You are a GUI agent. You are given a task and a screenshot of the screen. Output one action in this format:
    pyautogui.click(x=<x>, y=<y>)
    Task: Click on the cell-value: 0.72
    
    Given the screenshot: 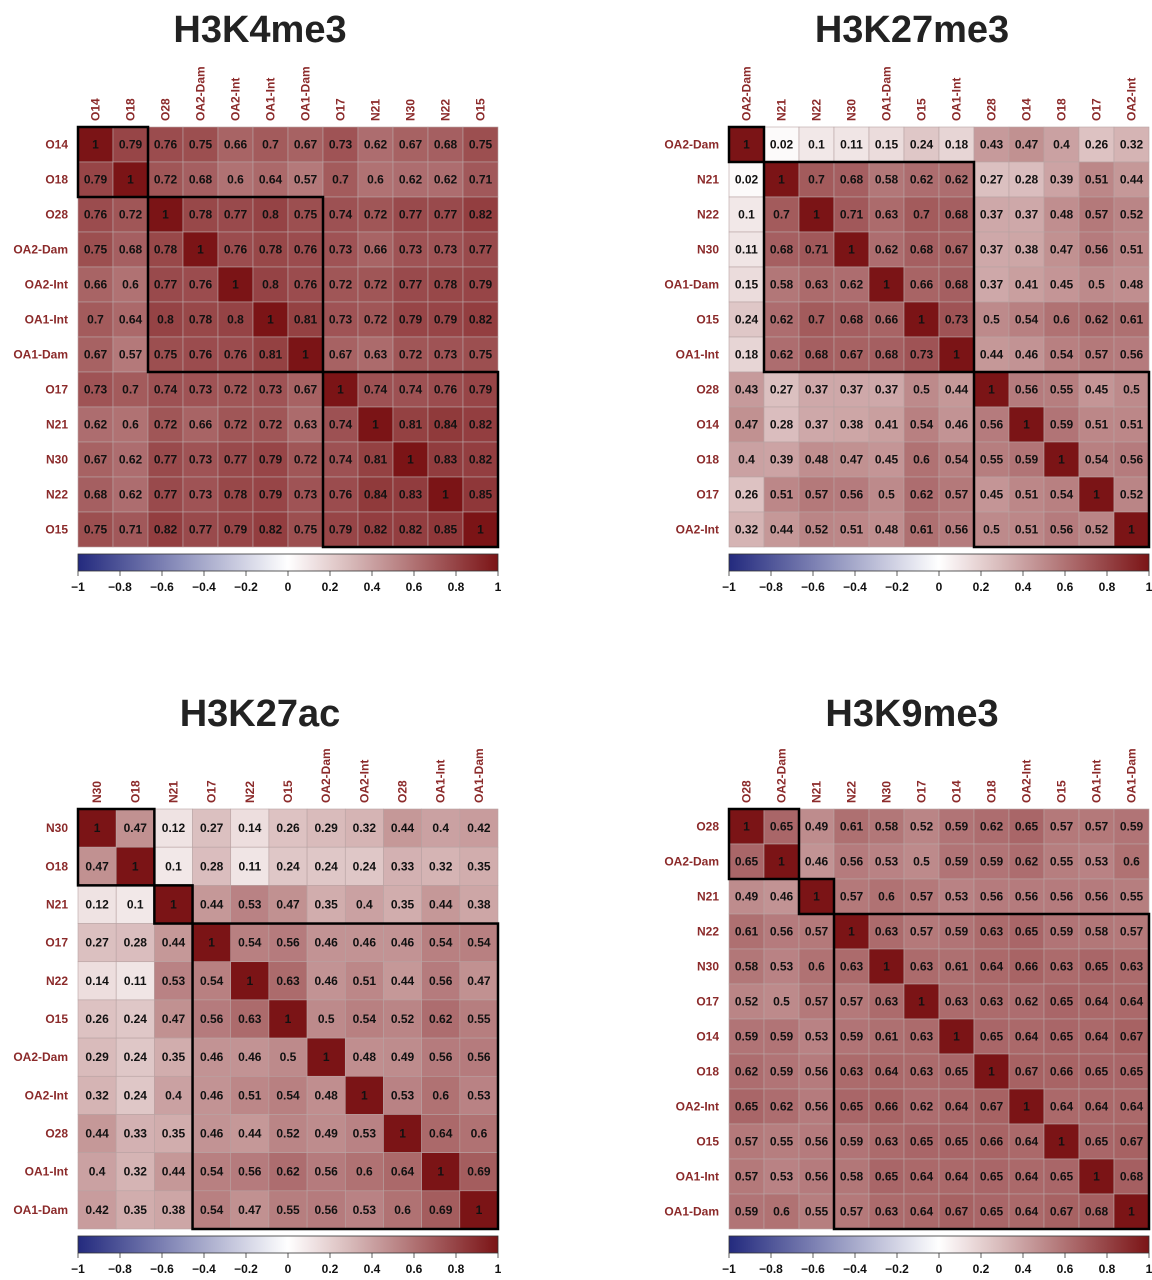 What is the action you would take?
    pyautogui.click(x=376, y=320)
    